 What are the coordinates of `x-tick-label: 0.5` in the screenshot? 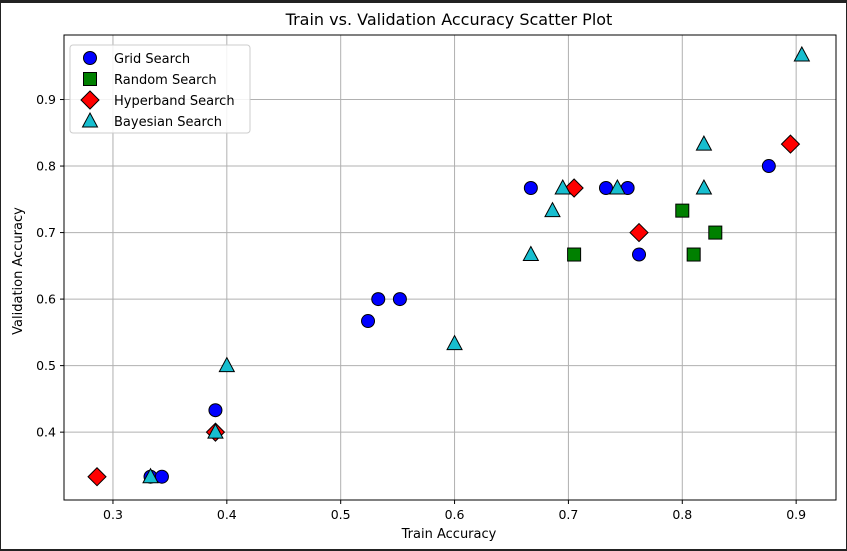 It's located at (341, 514).